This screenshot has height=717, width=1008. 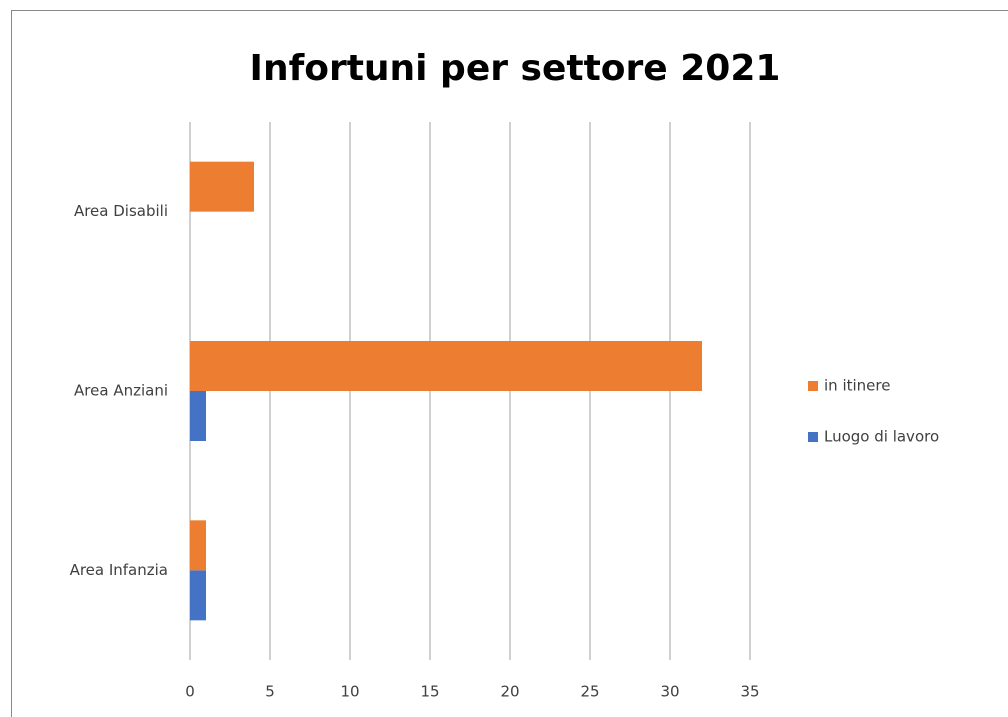 I want to click on x-tick-label: 5, so click(x=270, y=692).